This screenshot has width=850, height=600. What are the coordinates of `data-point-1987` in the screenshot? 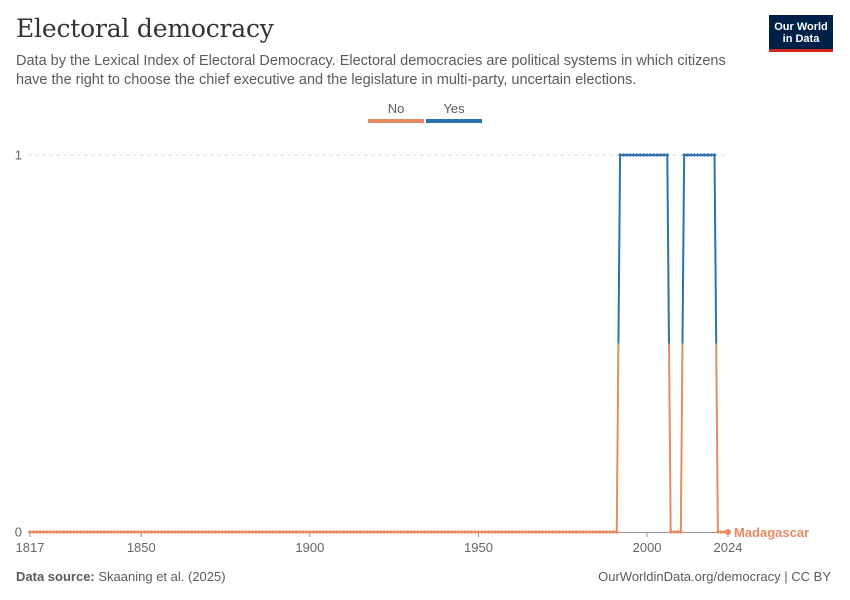 It's located at (603, 532).